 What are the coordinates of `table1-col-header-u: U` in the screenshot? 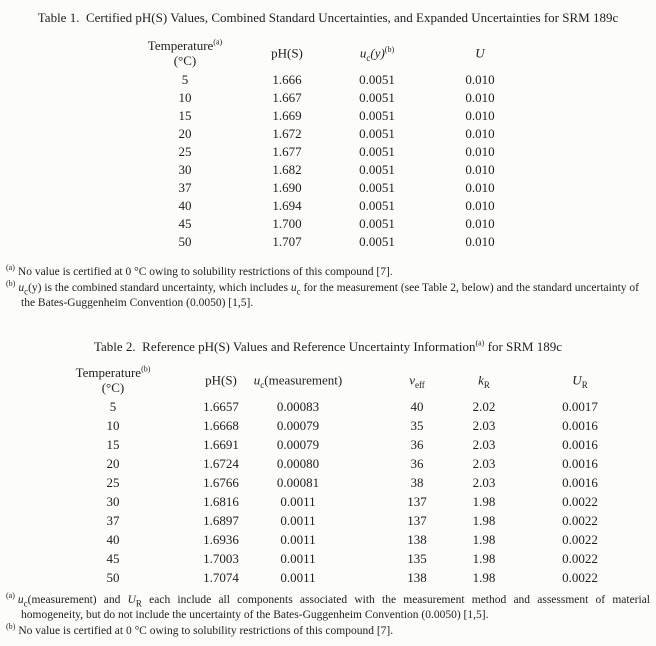 It's located at (480, 53).